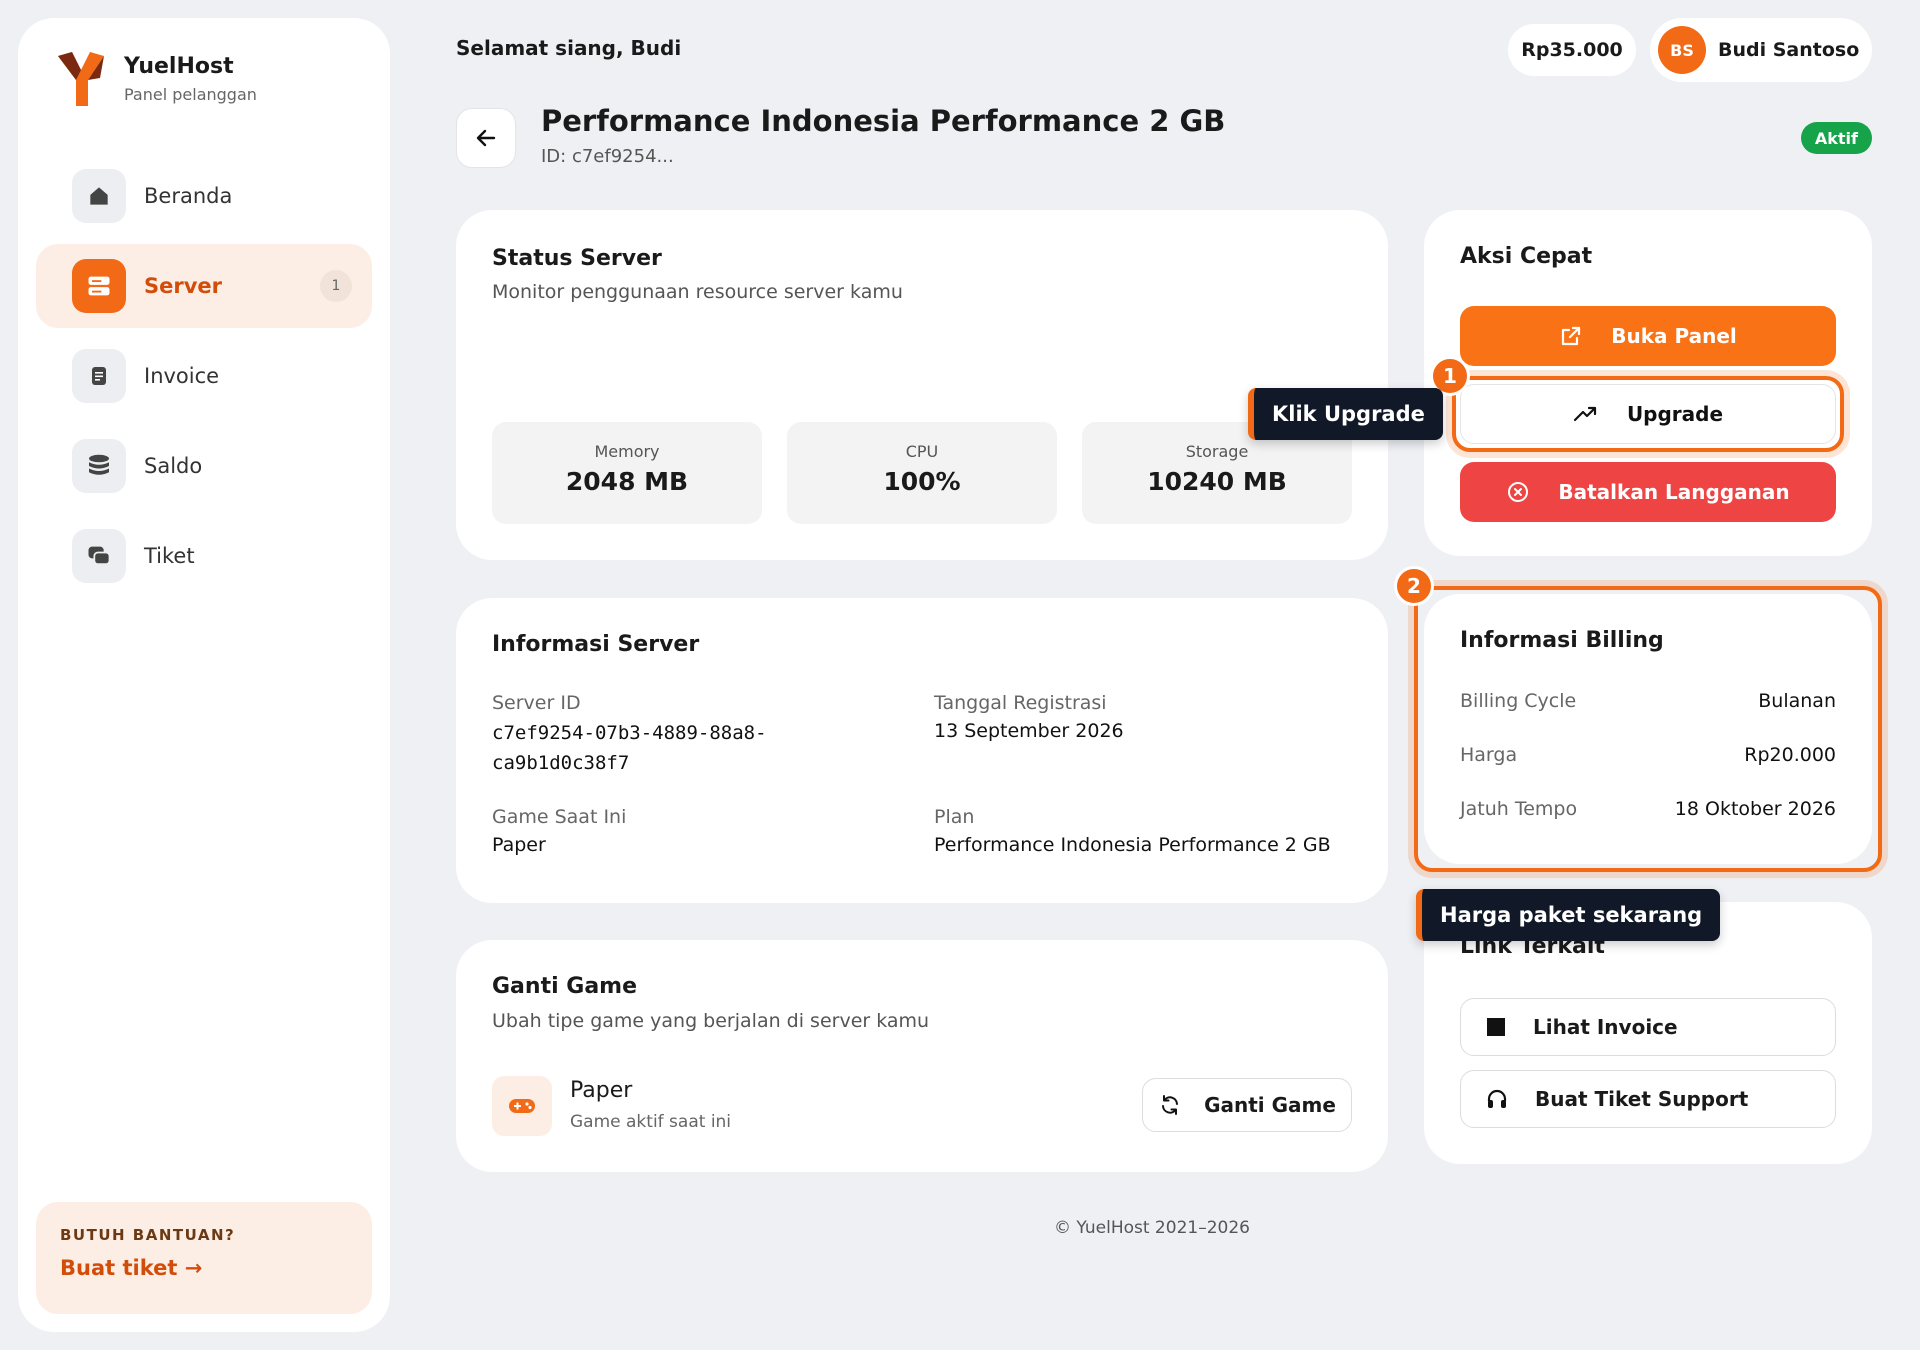 This screenshot has height=1350, width=1920. What do you see at coordinates (1790, 755) in the screenshot?
I see `row-value: Rp20.000` at bounding box center [1790, 755].